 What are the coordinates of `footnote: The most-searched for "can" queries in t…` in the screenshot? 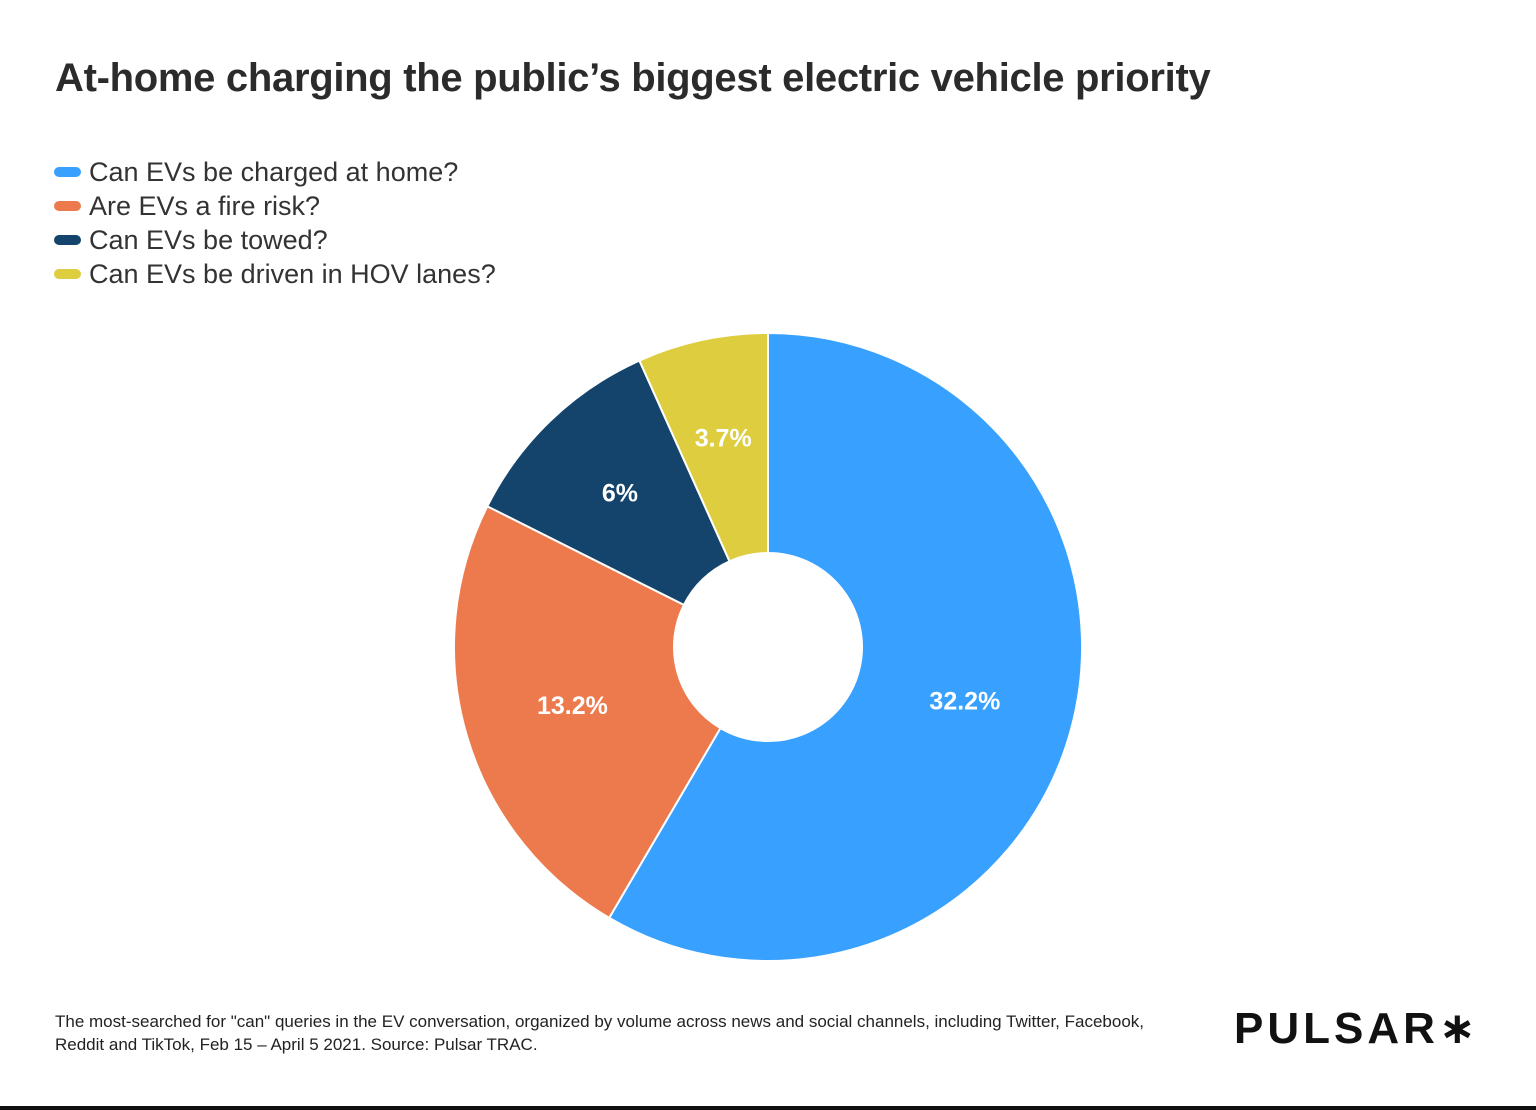 It's located at (599, 1033).